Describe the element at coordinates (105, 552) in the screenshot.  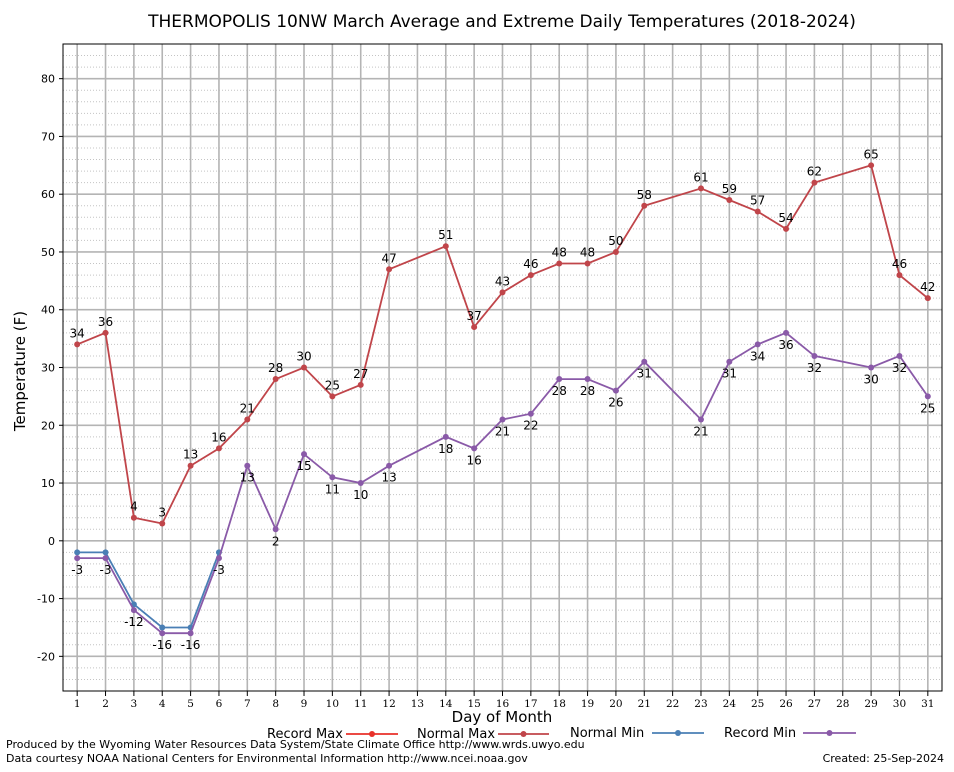
I see `normal-min-point` at that location.